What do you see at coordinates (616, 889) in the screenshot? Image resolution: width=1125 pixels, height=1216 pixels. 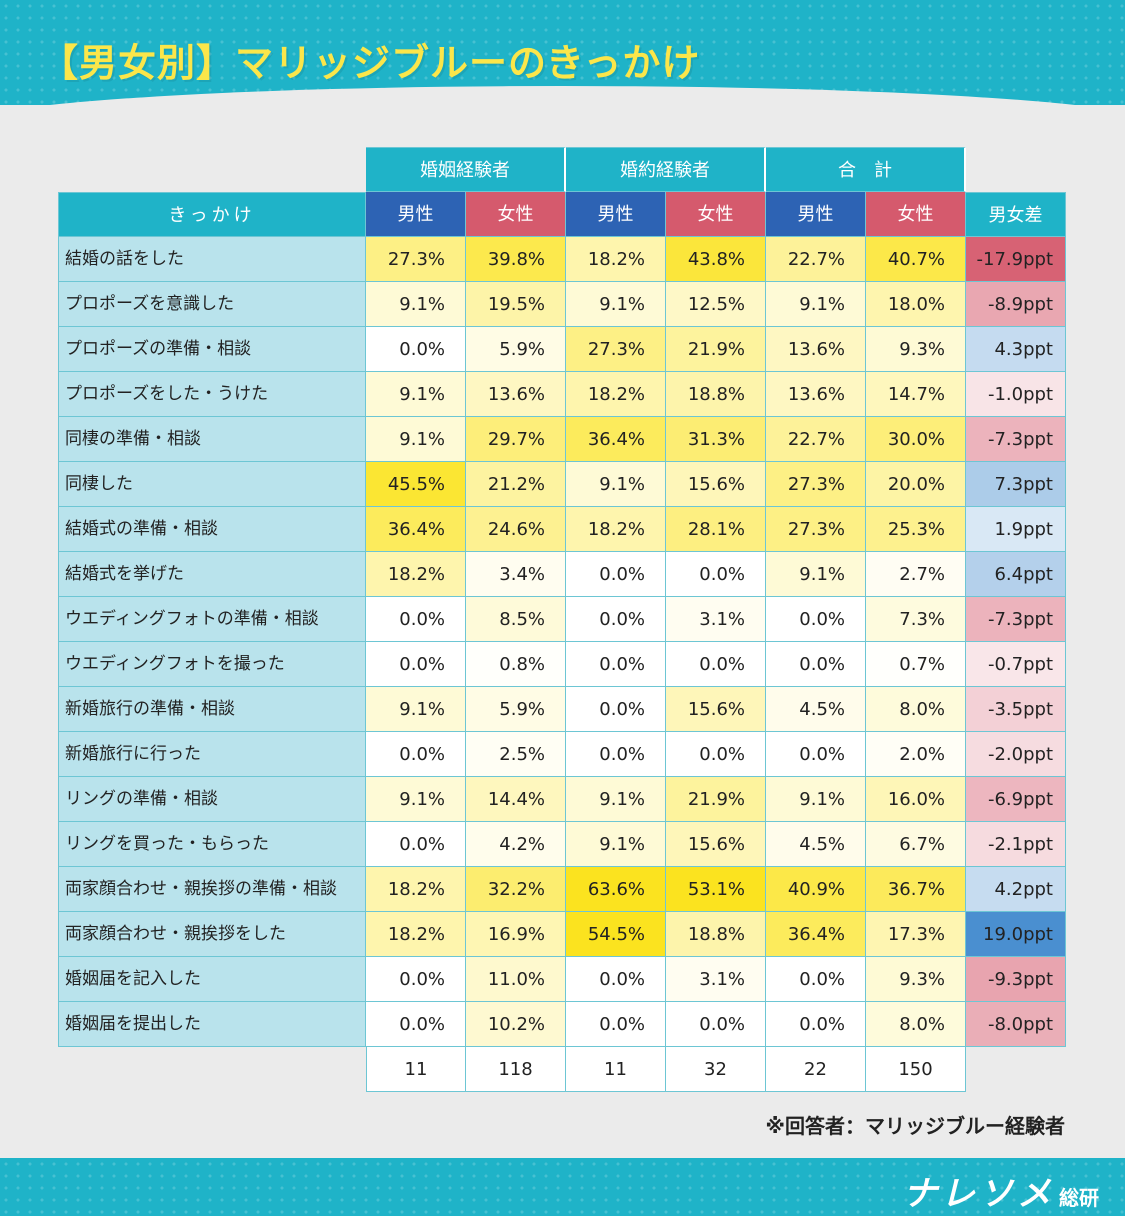 I see `table-cell: 63.6%` at bounding box center [616, 889].